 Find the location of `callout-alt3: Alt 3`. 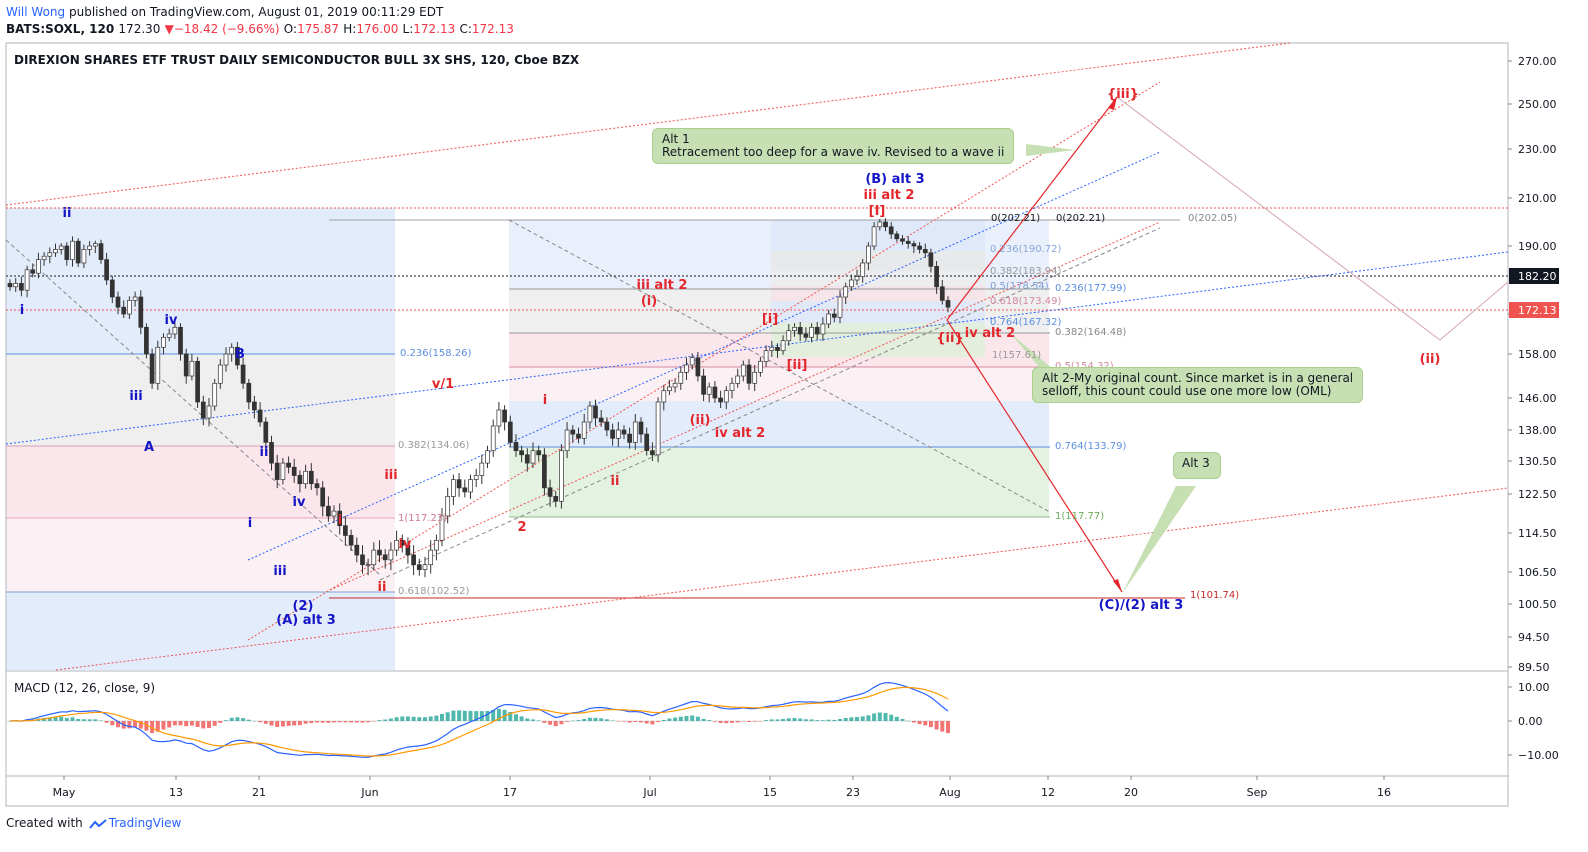

callout-alt3: Alt 3 is located at coordinates (1197, 465).